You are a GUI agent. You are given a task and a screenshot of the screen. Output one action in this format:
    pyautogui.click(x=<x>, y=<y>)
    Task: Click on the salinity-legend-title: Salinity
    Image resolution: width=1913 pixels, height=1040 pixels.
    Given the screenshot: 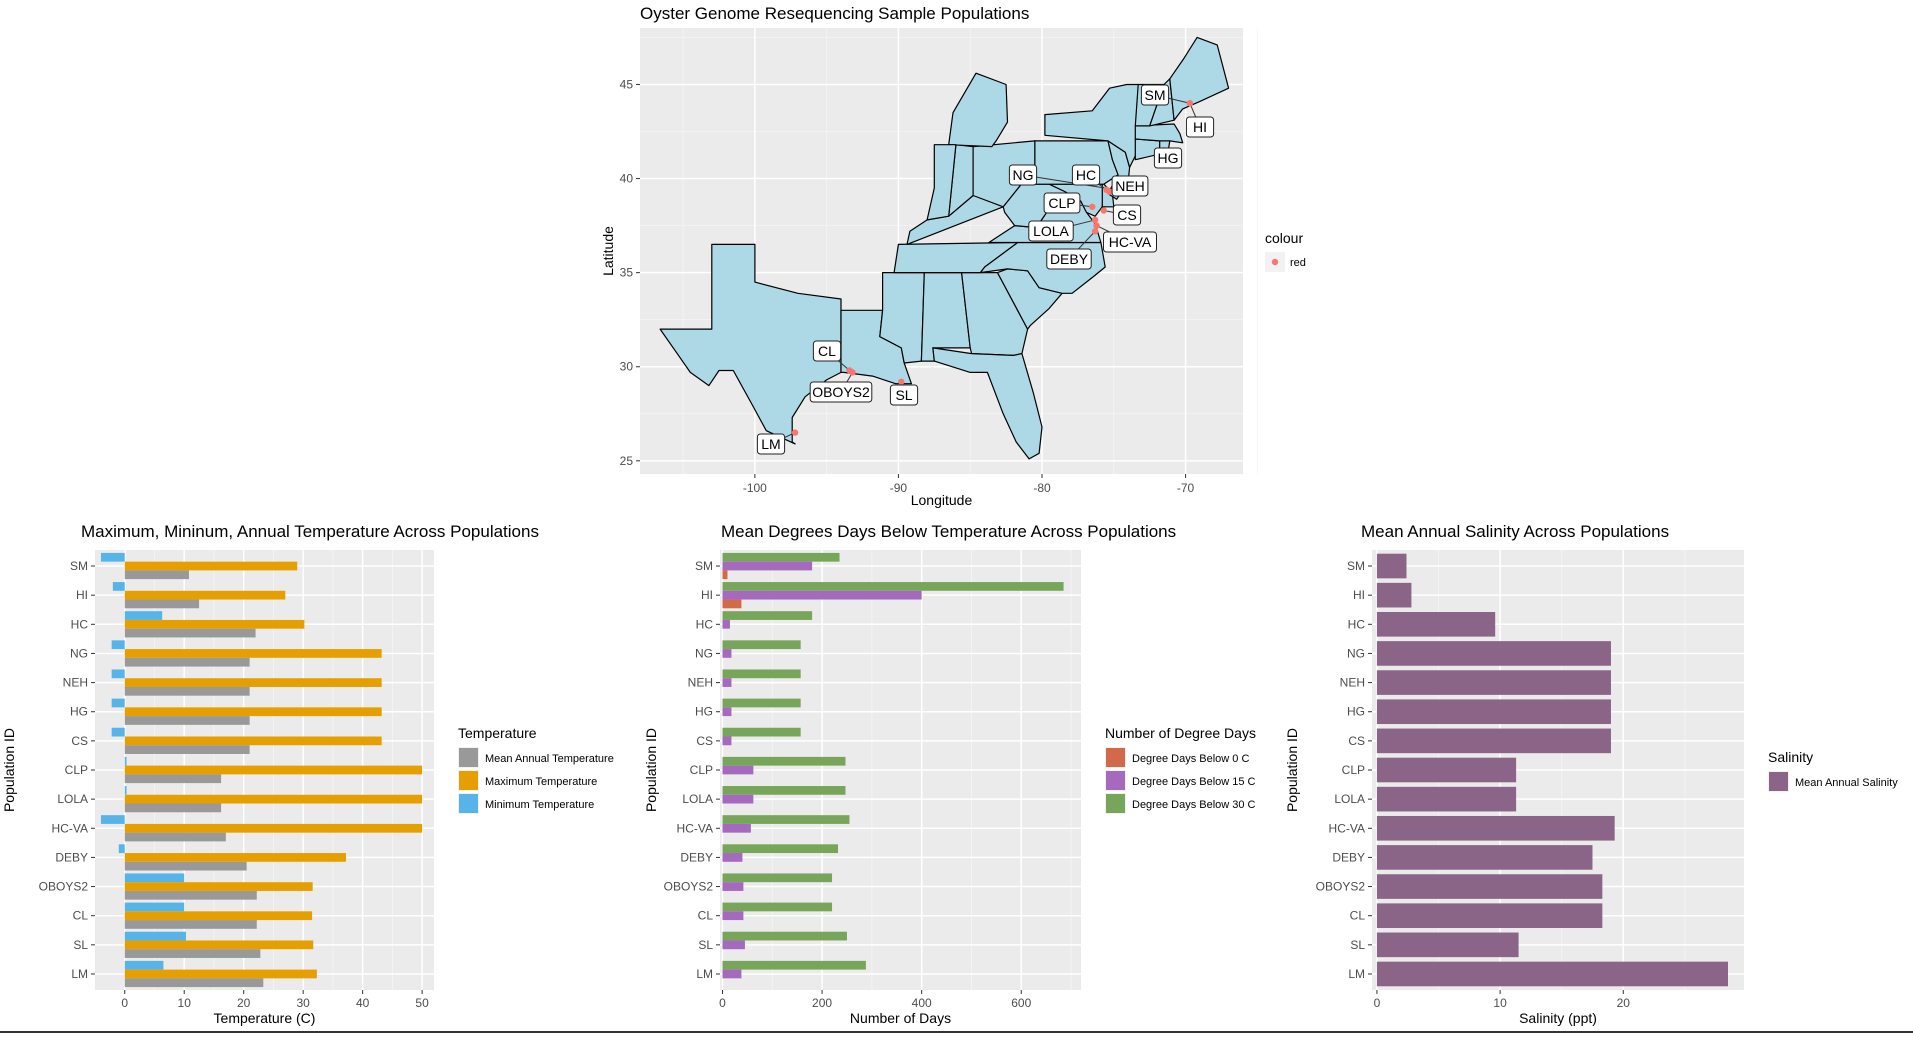 What is the action you would take?
    pyautogui.click(x=1790, y=757)
    